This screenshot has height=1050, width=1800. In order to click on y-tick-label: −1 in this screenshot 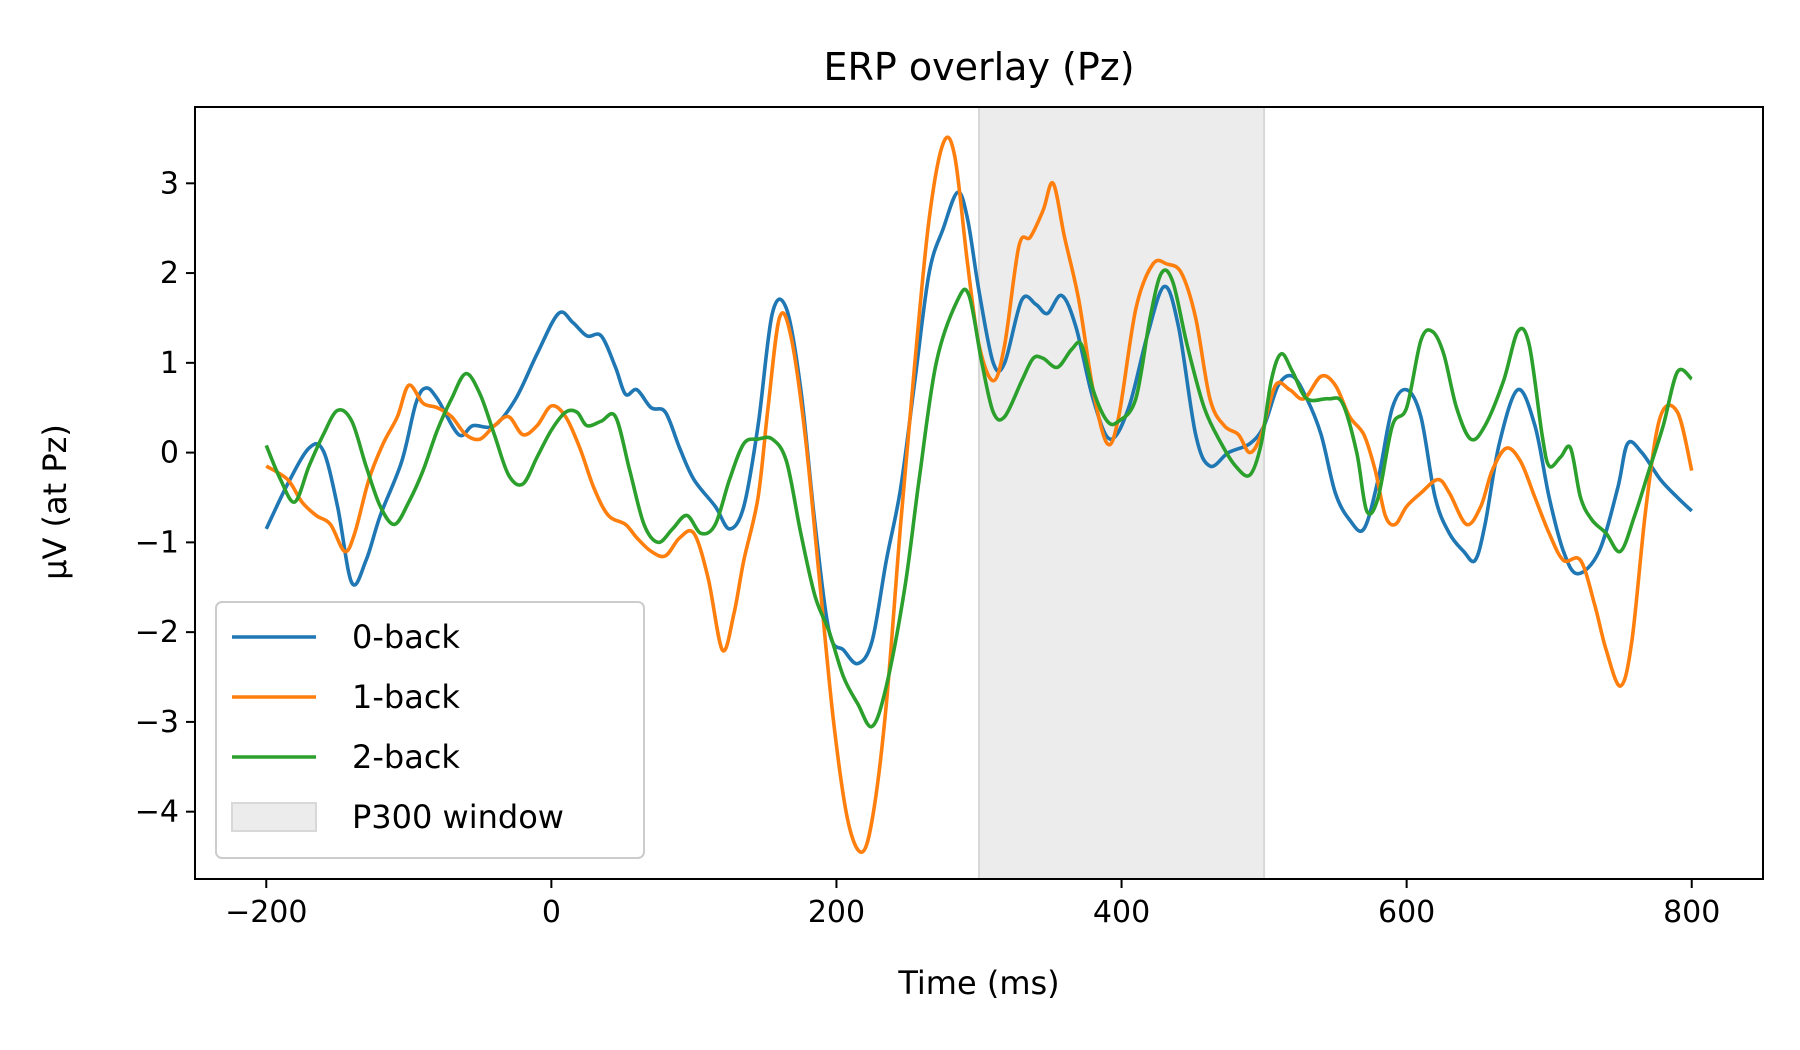, I will do `click(157, 542)`.